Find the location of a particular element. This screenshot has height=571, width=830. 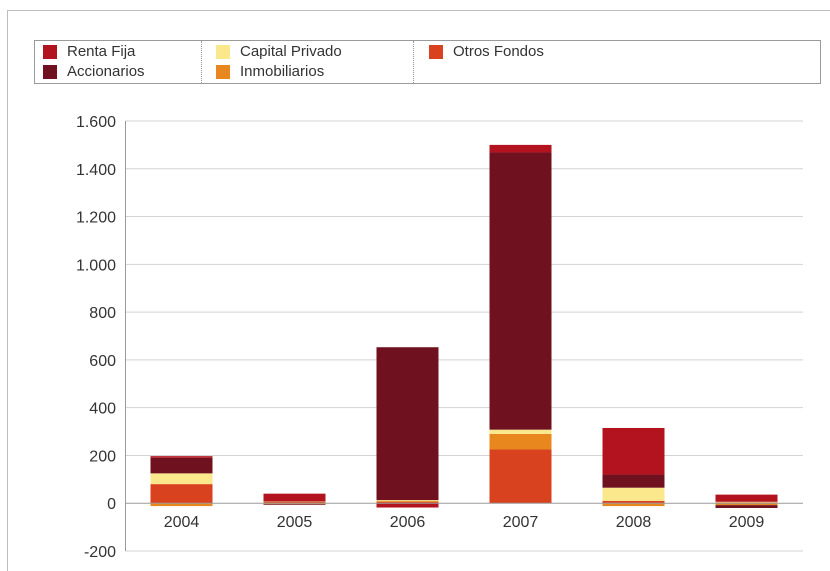

x-tick-label: 2007 is located at coordinates (521, 522).